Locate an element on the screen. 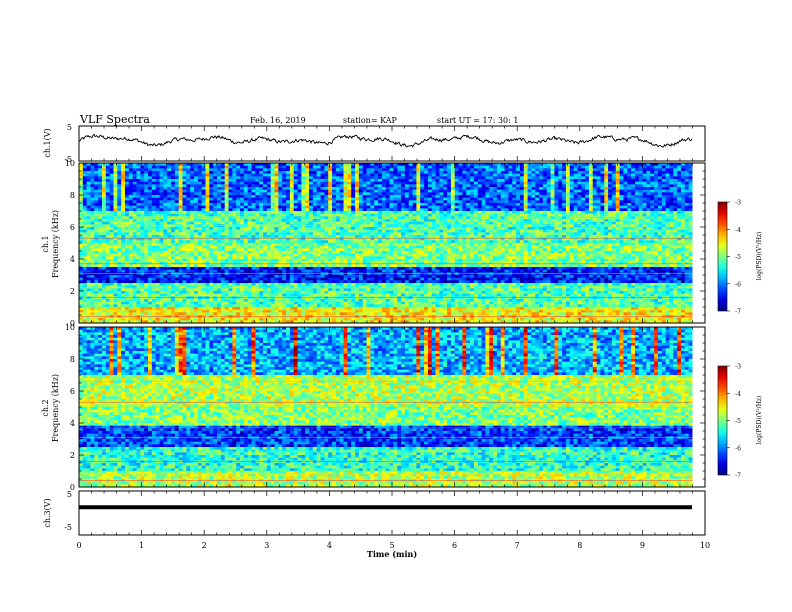  ch2-spec-ylabel-line1: ch.2 is located at coordinates (45, 407).